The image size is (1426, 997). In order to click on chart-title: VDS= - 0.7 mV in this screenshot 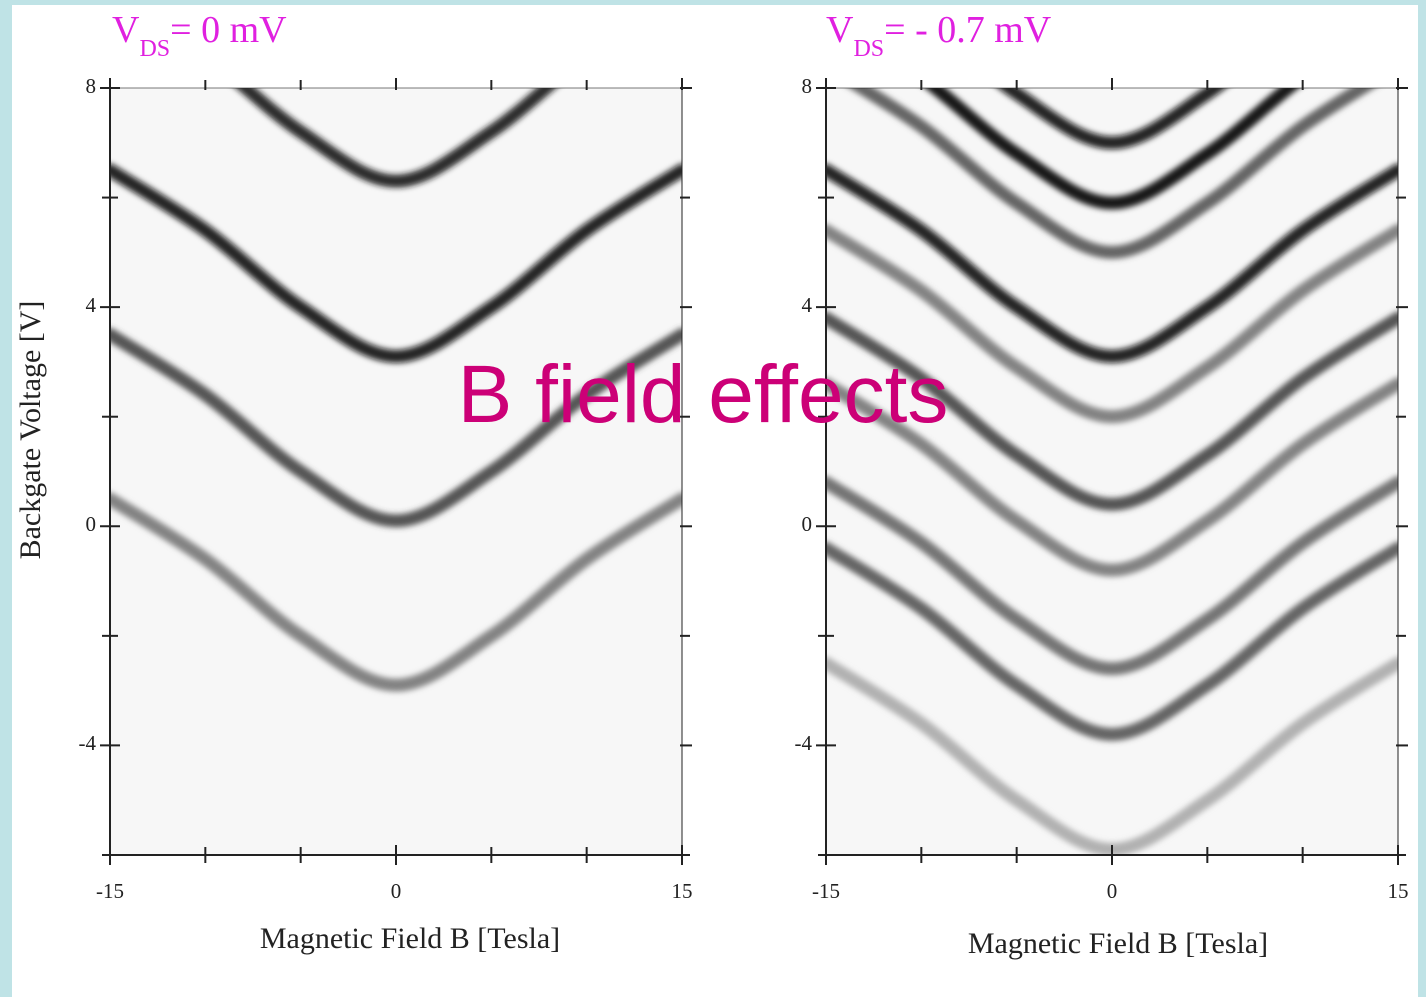, I will do `click(939, 35)`.